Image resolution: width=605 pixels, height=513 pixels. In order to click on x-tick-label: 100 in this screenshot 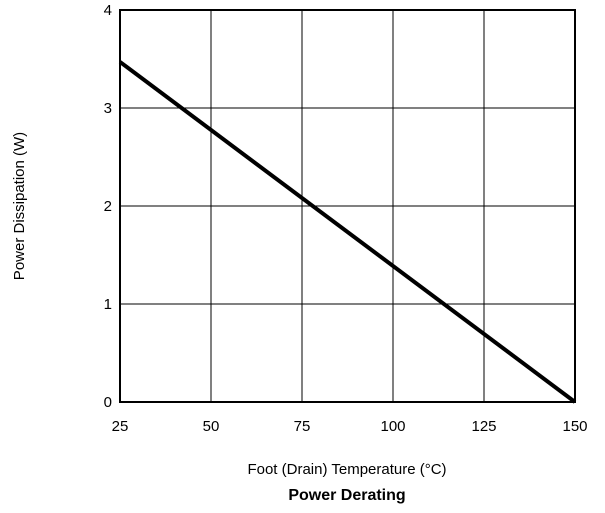, I will do `click(392, 426)`.